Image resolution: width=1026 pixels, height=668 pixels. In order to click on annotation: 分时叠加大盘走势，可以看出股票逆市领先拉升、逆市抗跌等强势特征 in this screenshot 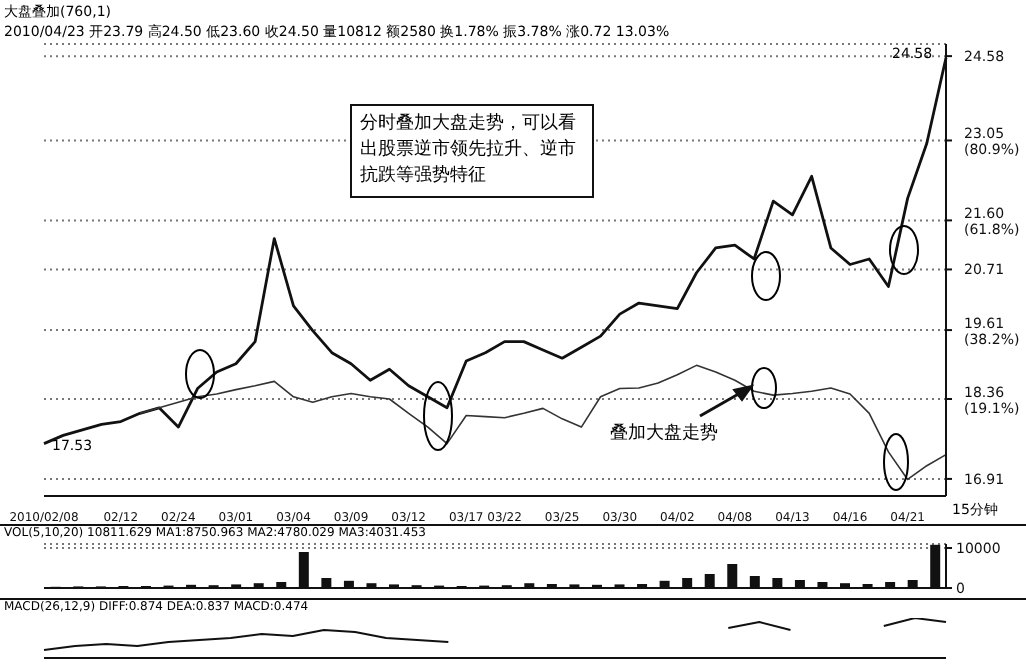, I will do `click(472, 151)`.